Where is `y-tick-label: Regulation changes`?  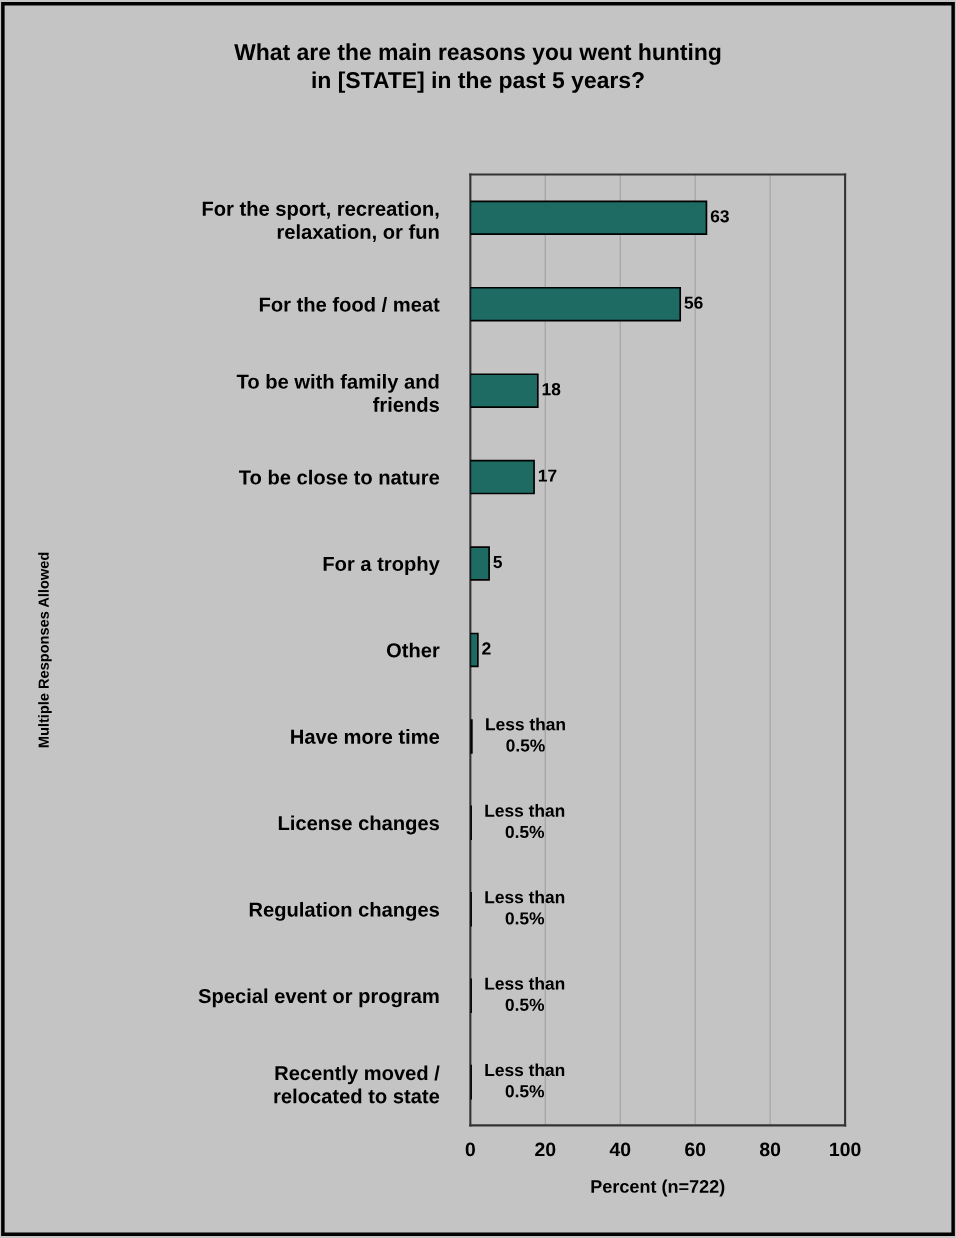
y-tick-label: Regulation changes is located at coordinates (344, 911).